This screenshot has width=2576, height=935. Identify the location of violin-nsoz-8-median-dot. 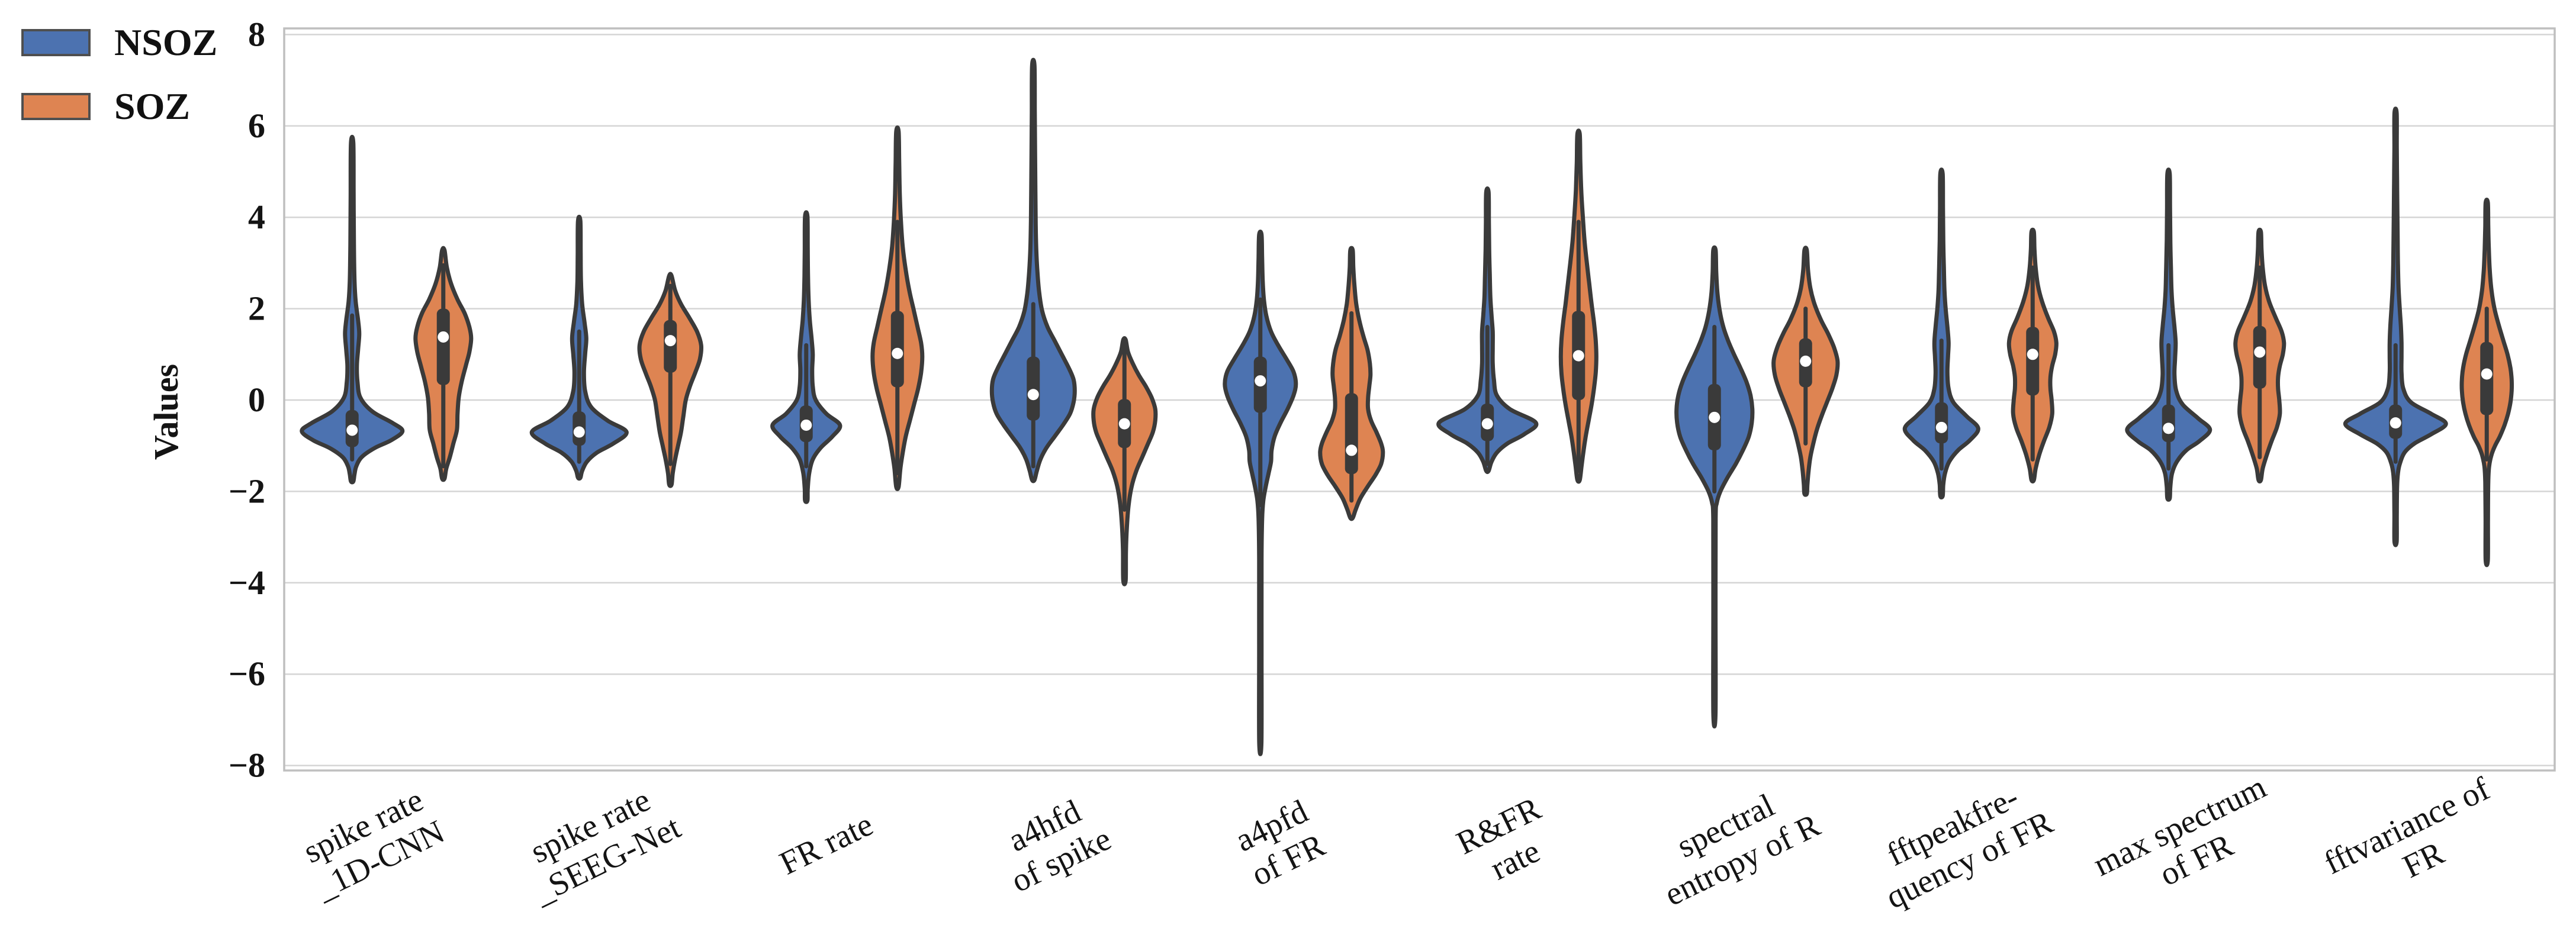
(2169, 429).